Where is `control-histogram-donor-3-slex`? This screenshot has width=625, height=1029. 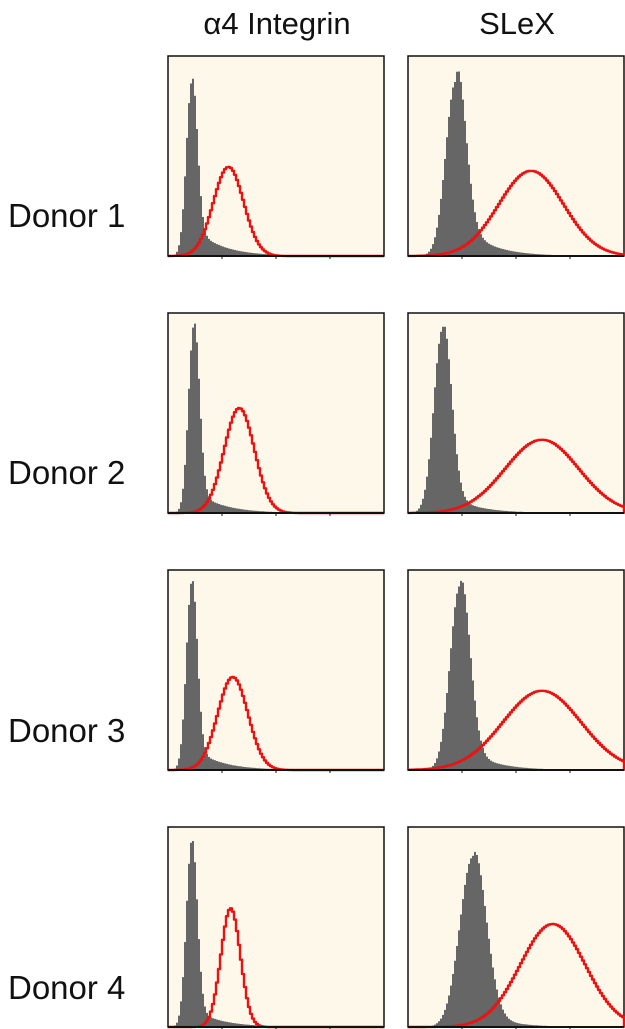
control-histogram-donor-3-slex is located at coordinates (516, 675).